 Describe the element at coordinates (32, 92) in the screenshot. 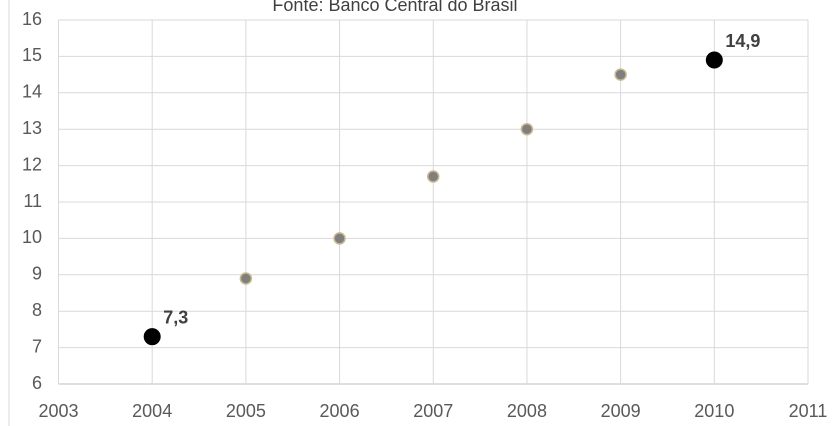

I see `y-tick-label: 14` at that location.